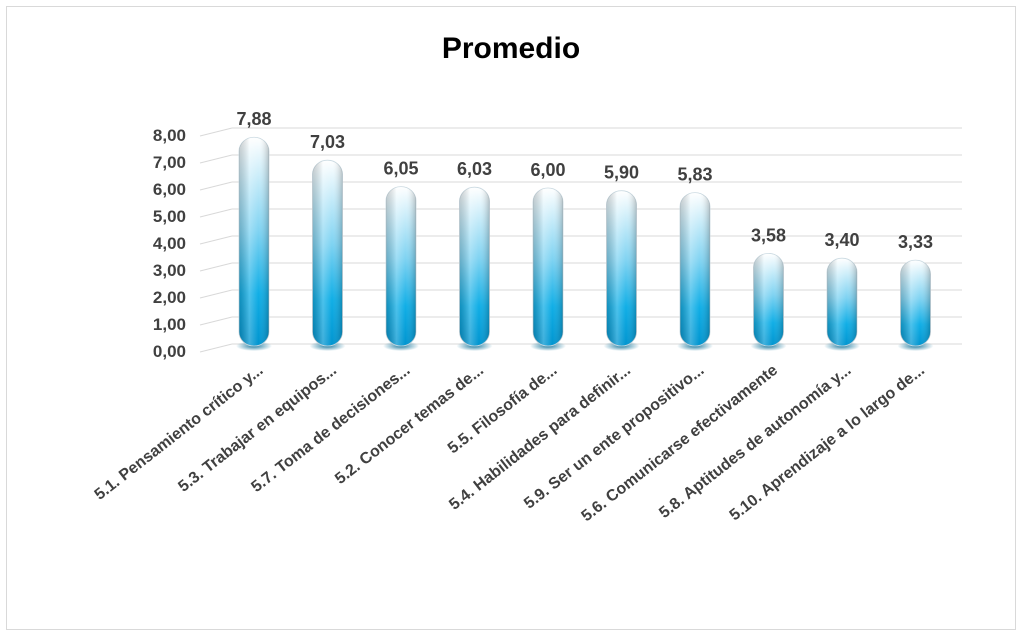 The image size is (1022, 635). What do you see at coordinates (169, 297) in the screenshot?
I see `y-tick-label: 2,00` at bounding box center [169, 297].